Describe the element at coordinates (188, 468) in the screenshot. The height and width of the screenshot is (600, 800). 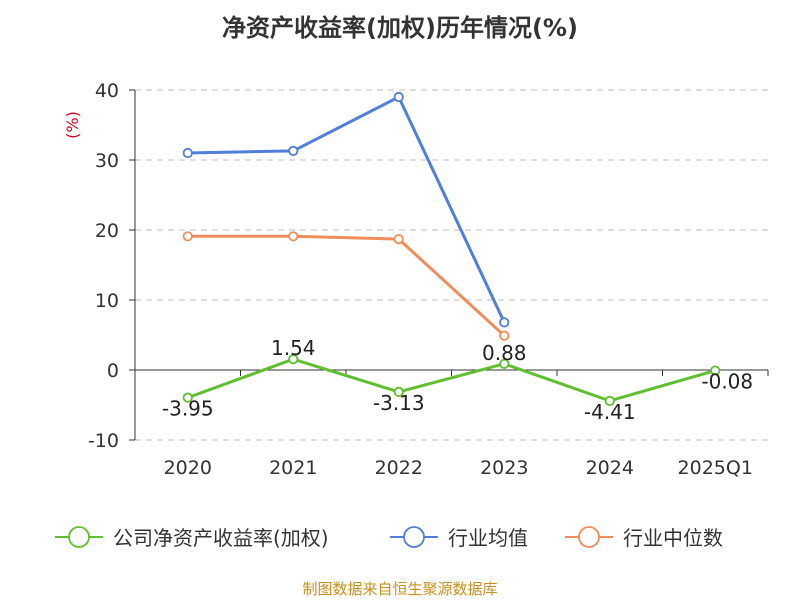
I see `x-tick-label: 2020` at that location.